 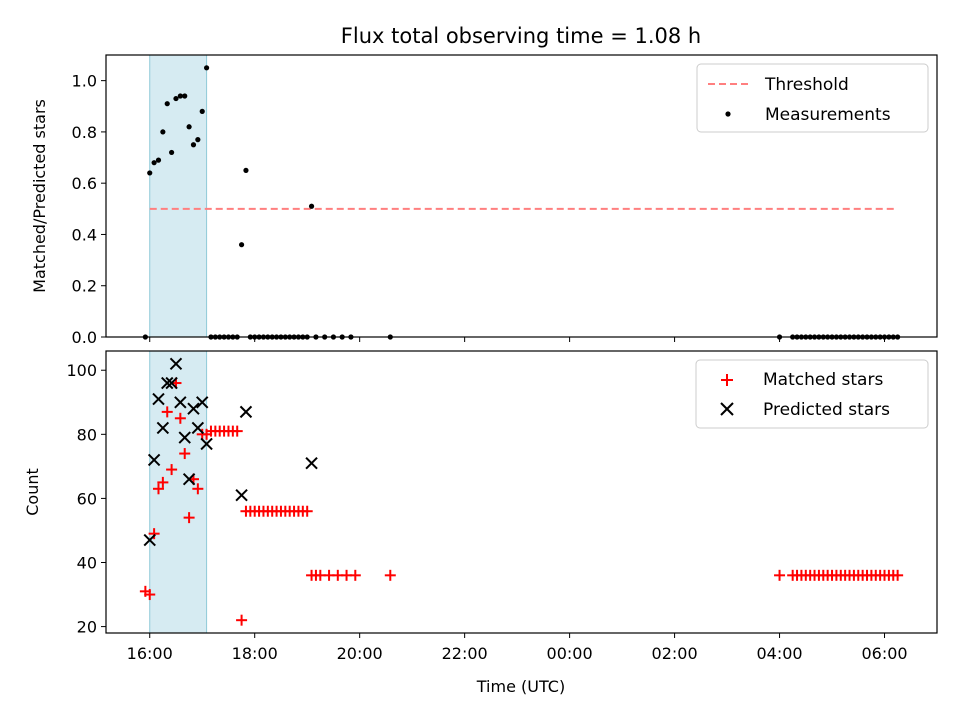 I want to click on bottom-legend-box, so click(x=812, y=394).